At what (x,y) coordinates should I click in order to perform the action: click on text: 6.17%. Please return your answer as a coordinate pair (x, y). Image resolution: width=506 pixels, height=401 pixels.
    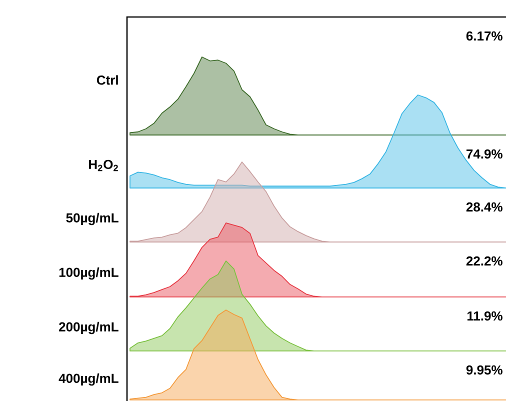
    Looking at the image, I should click on (484, 36).